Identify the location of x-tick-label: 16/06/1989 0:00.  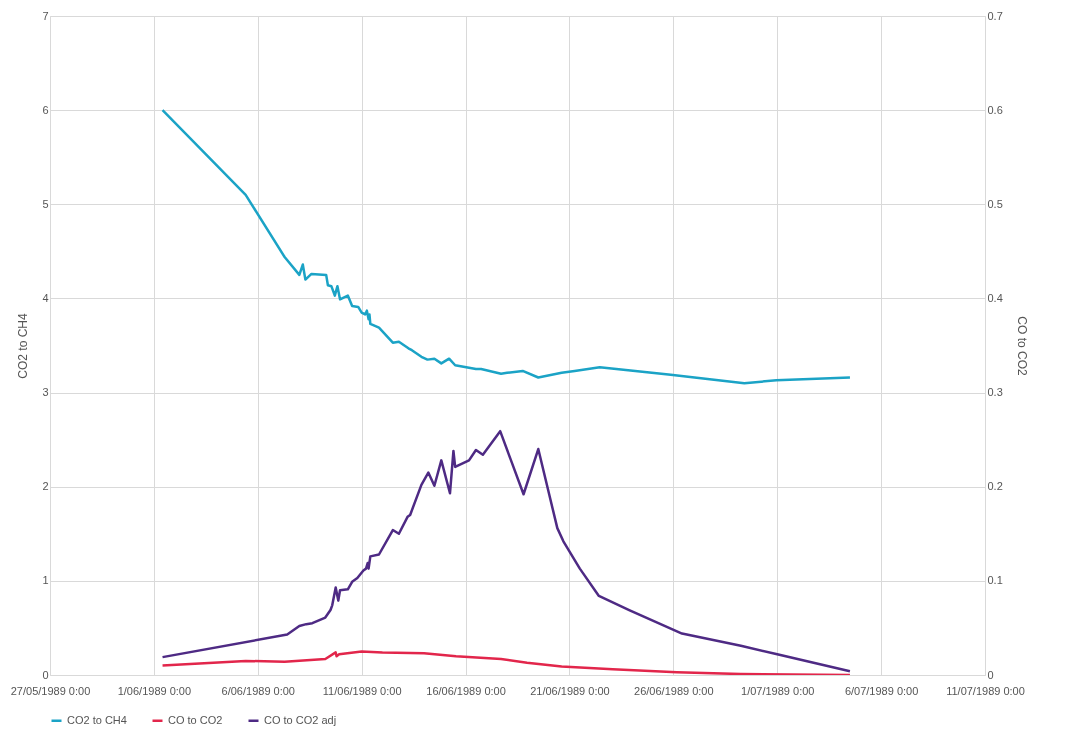
(466, 690).